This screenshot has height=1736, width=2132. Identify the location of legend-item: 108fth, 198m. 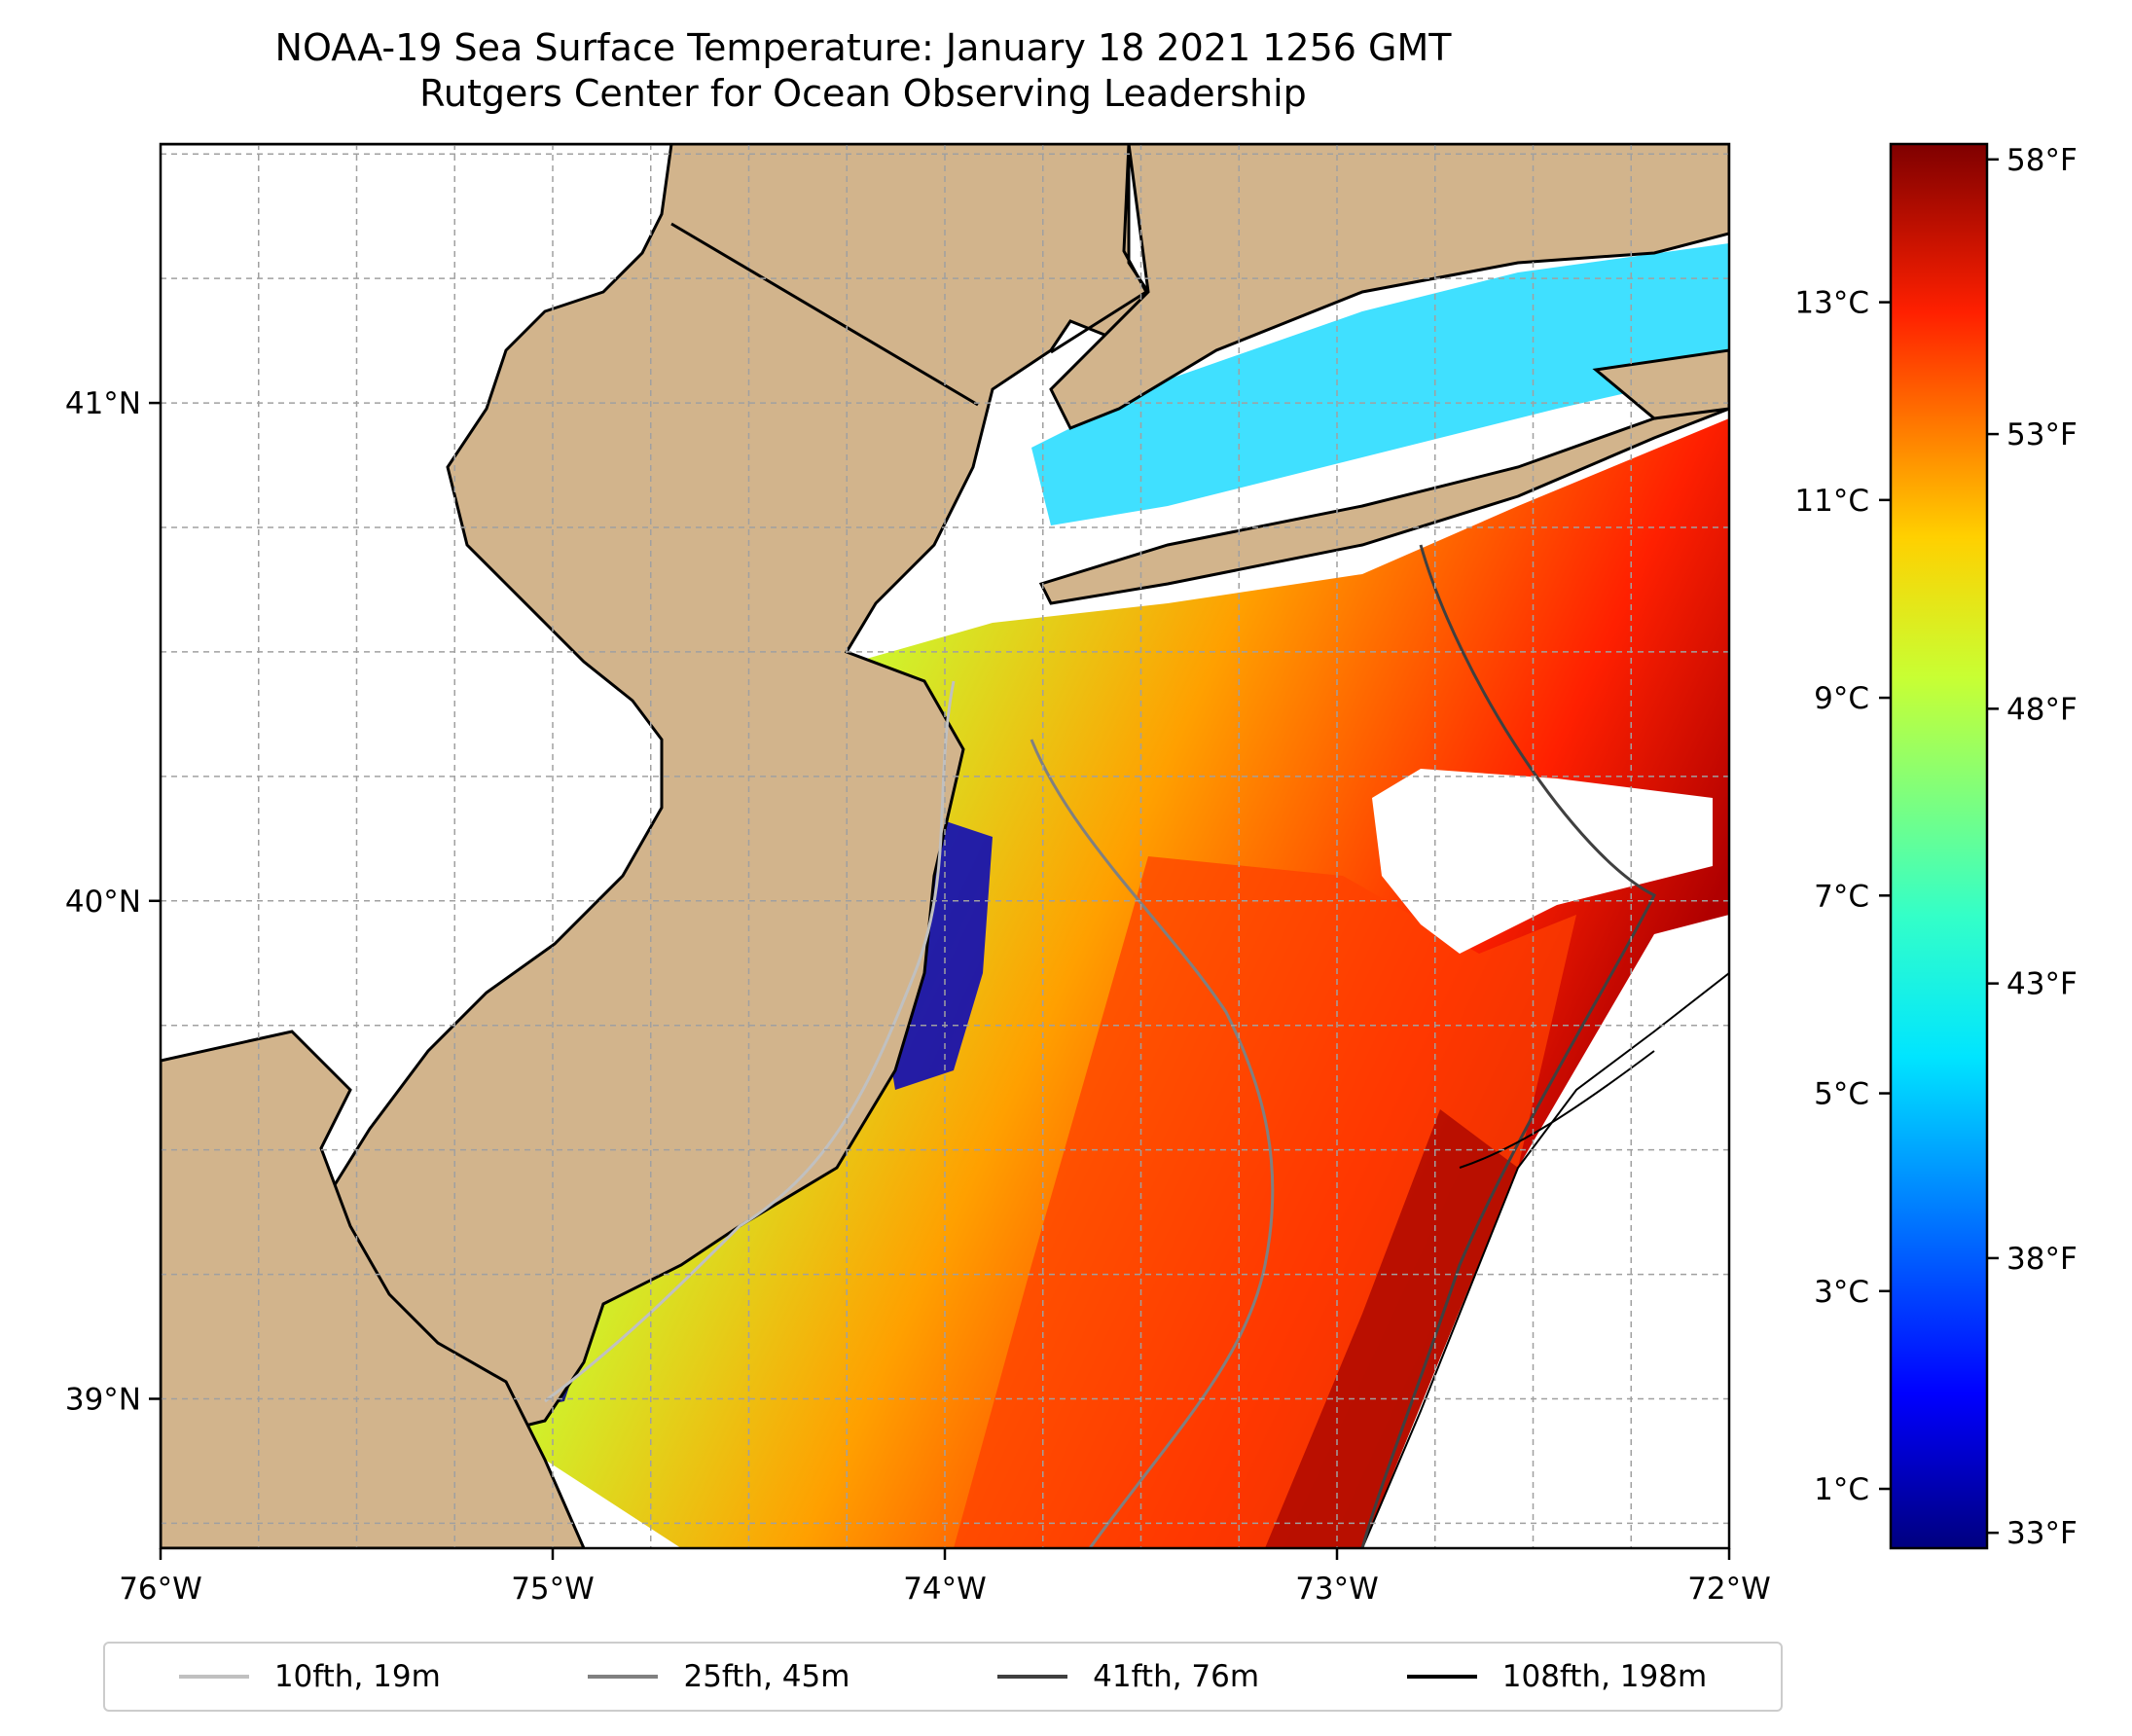
(1557, 1677).